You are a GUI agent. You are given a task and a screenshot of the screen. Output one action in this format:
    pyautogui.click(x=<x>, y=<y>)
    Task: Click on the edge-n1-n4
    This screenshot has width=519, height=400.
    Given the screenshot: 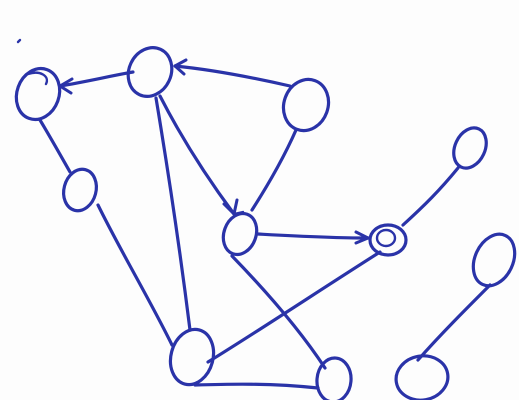 What is the action you would take?
    pyautogui.click(x=55, y=146)
    